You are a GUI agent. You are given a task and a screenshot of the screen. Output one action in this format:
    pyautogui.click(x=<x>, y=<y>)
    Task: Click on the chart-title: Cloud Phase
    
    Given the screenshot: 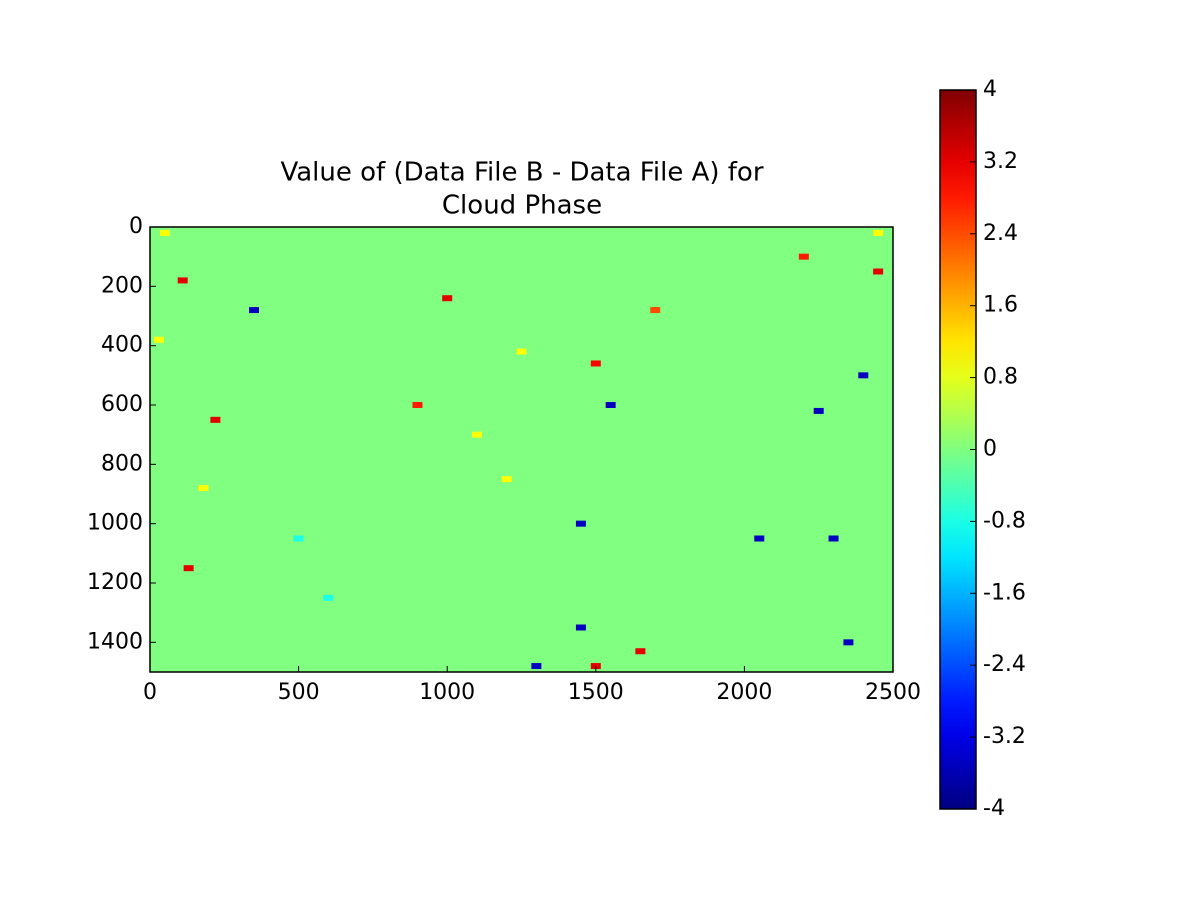 What is the action you would take?
    pyautogui.click(x=522, y=206)
    